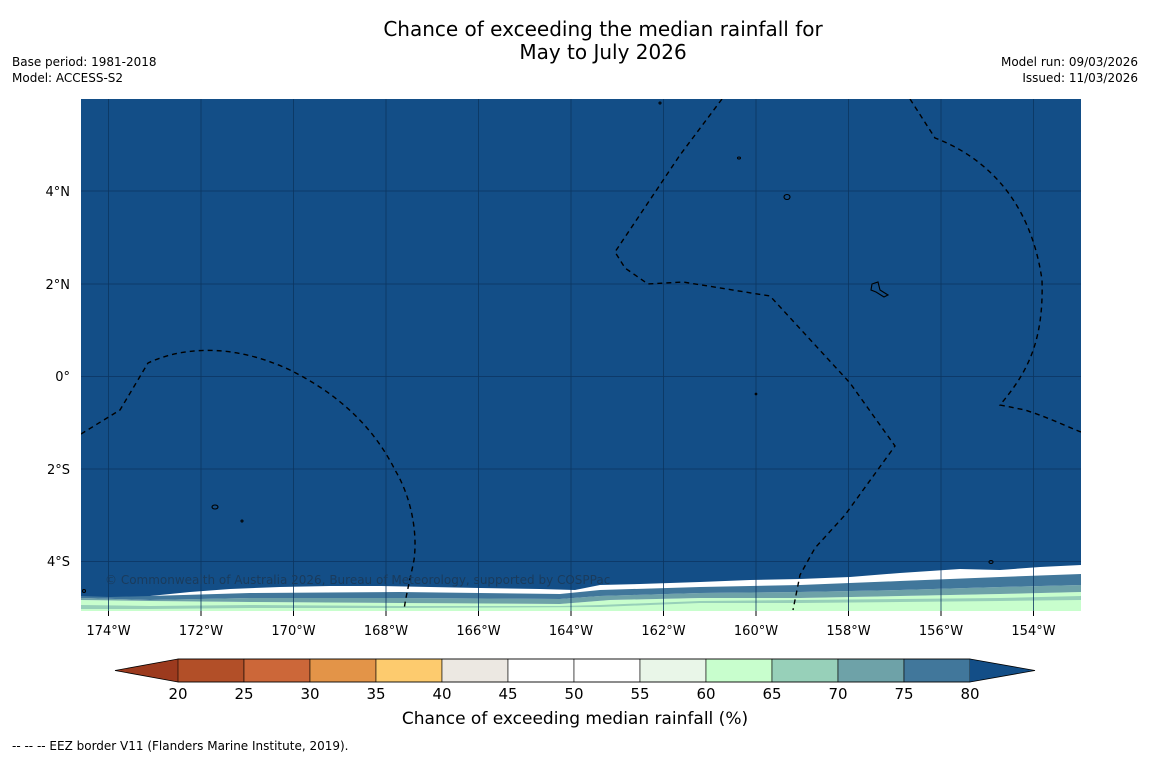 The image size is (1150, 758). I want to click on lon-tick-label: 170°W, so click(293, 631).